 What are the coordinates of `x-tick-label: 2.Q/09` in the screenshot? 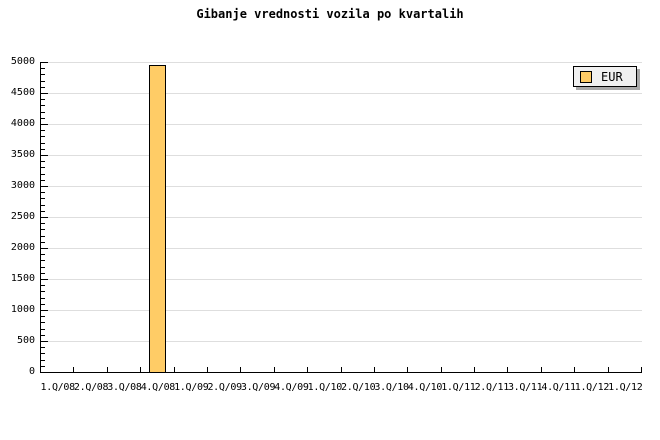 It's located at (224, 387).